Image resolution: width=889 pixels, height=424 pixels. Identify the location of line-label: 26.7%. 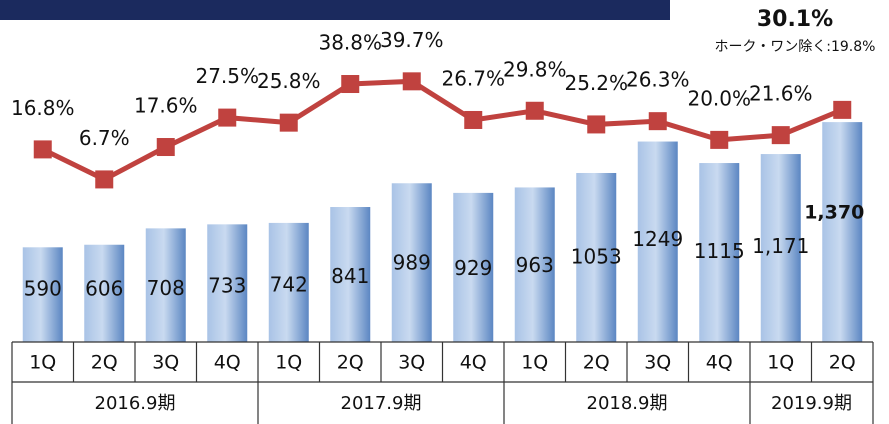
(473, 78).